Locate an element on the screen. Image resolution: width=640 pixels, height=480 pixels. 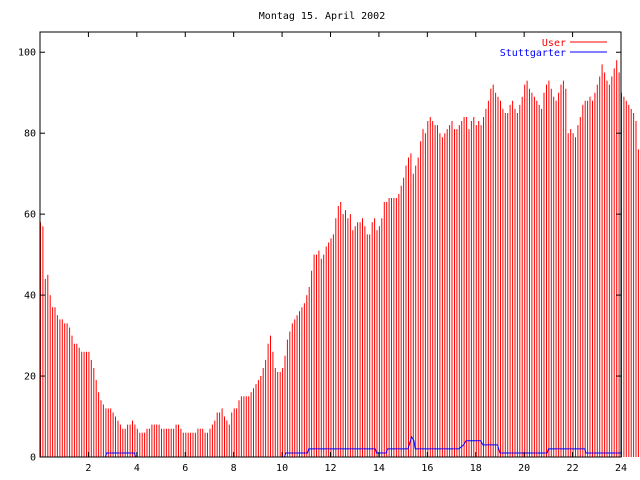
x-tick-label: 8 is located at coordinates (234, 468).